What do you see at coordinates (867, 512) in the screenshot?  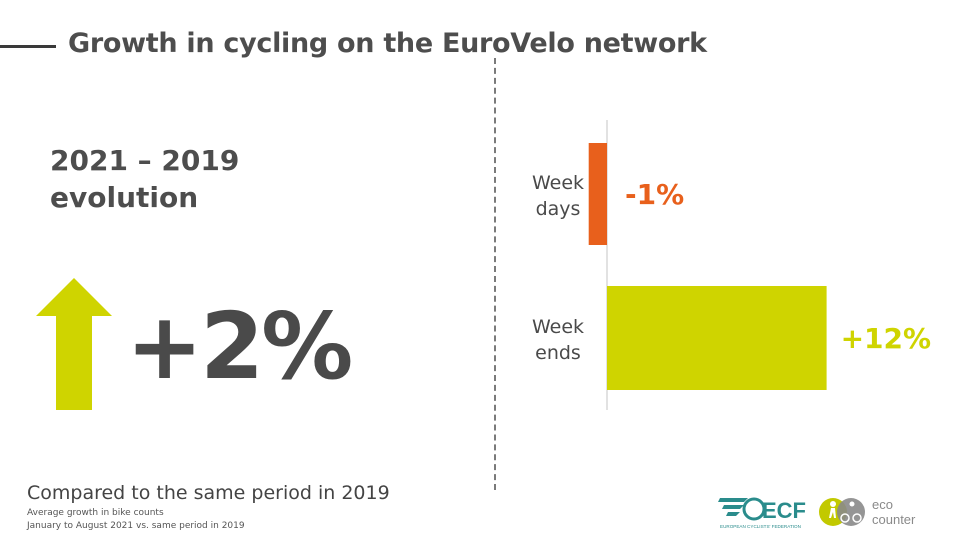 I see `eco-counter-logo: eco counter` at bounding box center [867, 512].